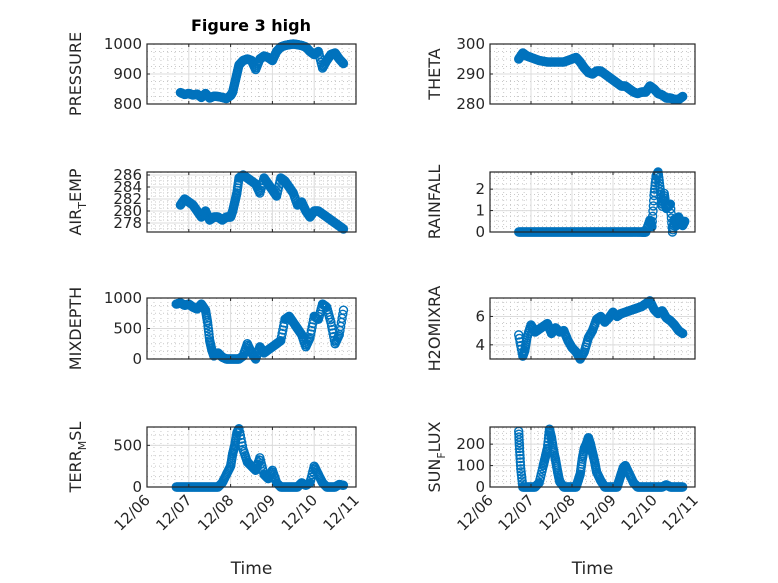  I want to click on y-axis-label: THETA, so click(434, 74).